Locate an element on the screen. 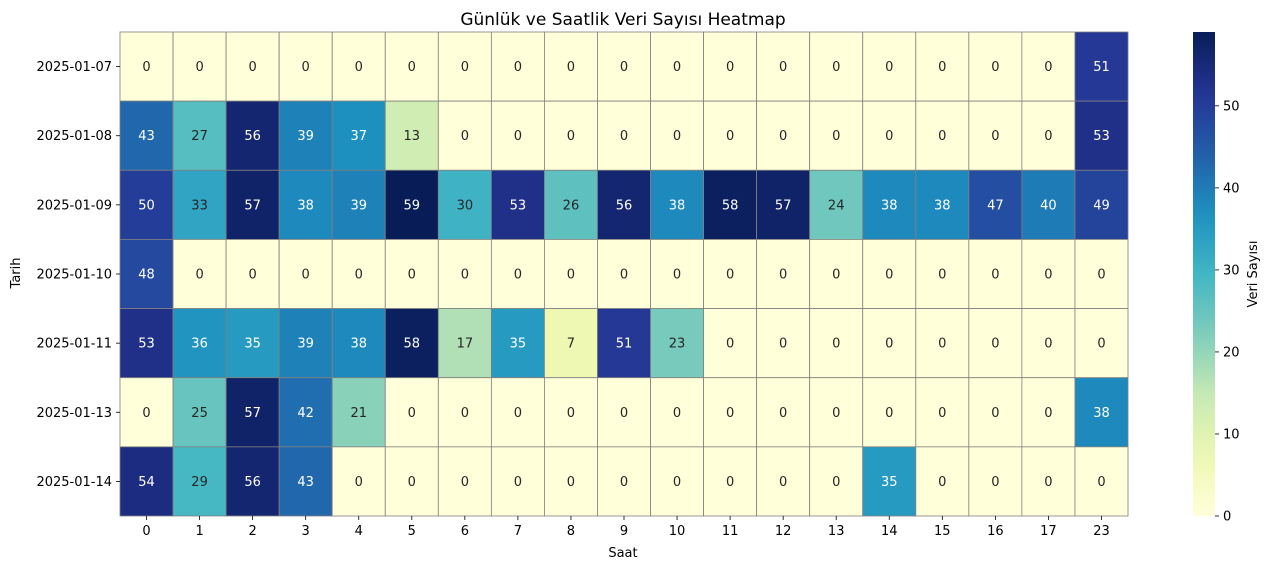  colorbar-tick-label: 40 is located at coordinates (1231, 188).